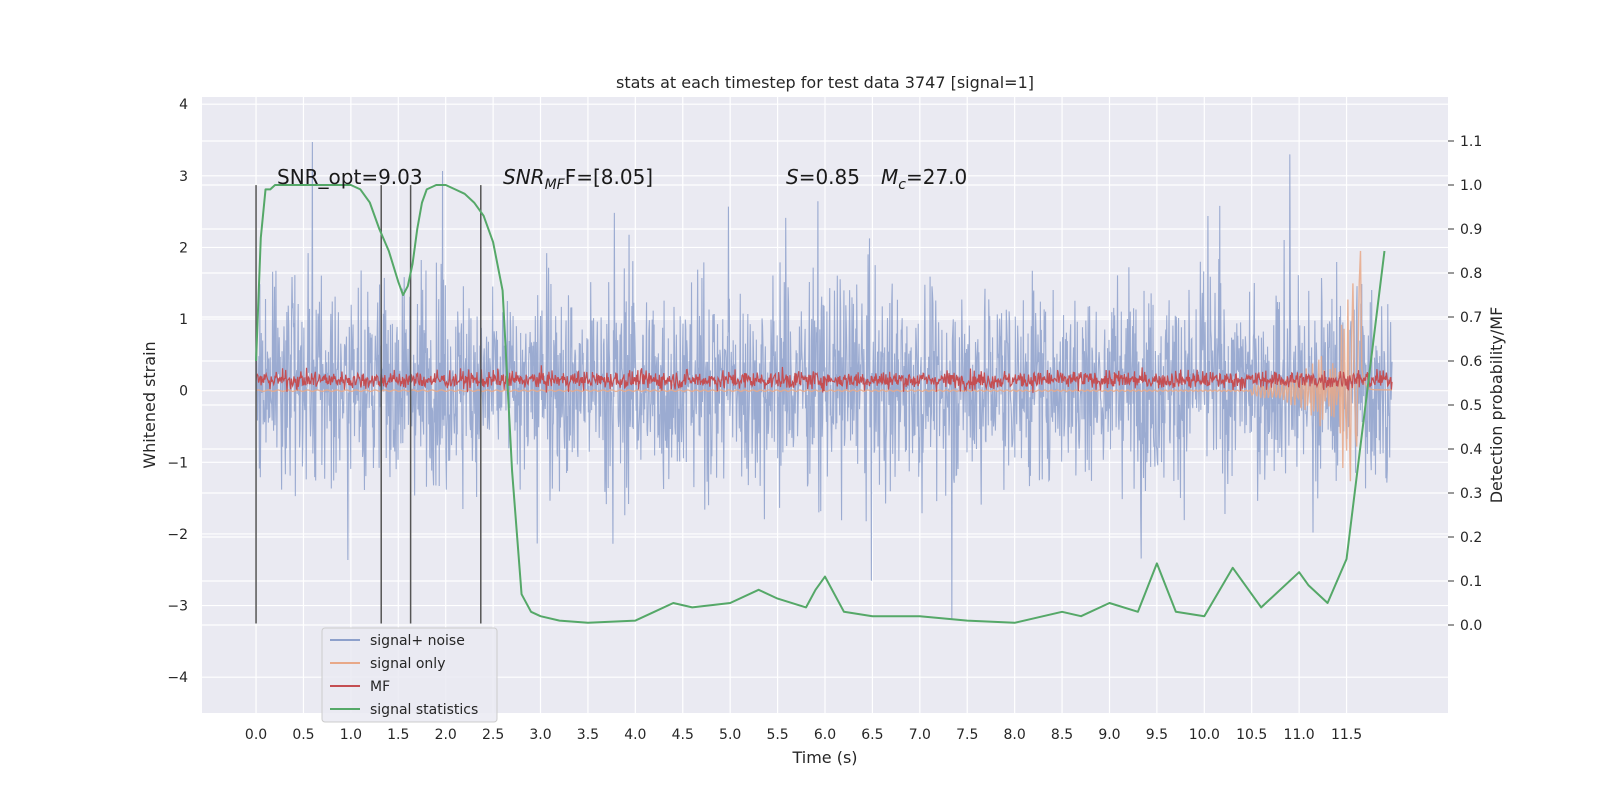  Describe the element at coordinates (792, 177) in the screenshot. I see `annotation-s-label: S` at that location.